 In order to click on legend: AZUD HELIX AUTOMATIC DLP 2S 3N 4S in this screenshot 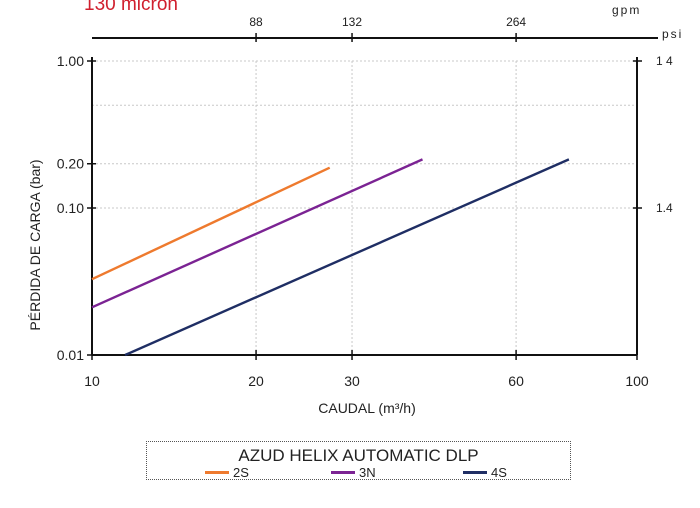, I will do `click(358, 460)`.